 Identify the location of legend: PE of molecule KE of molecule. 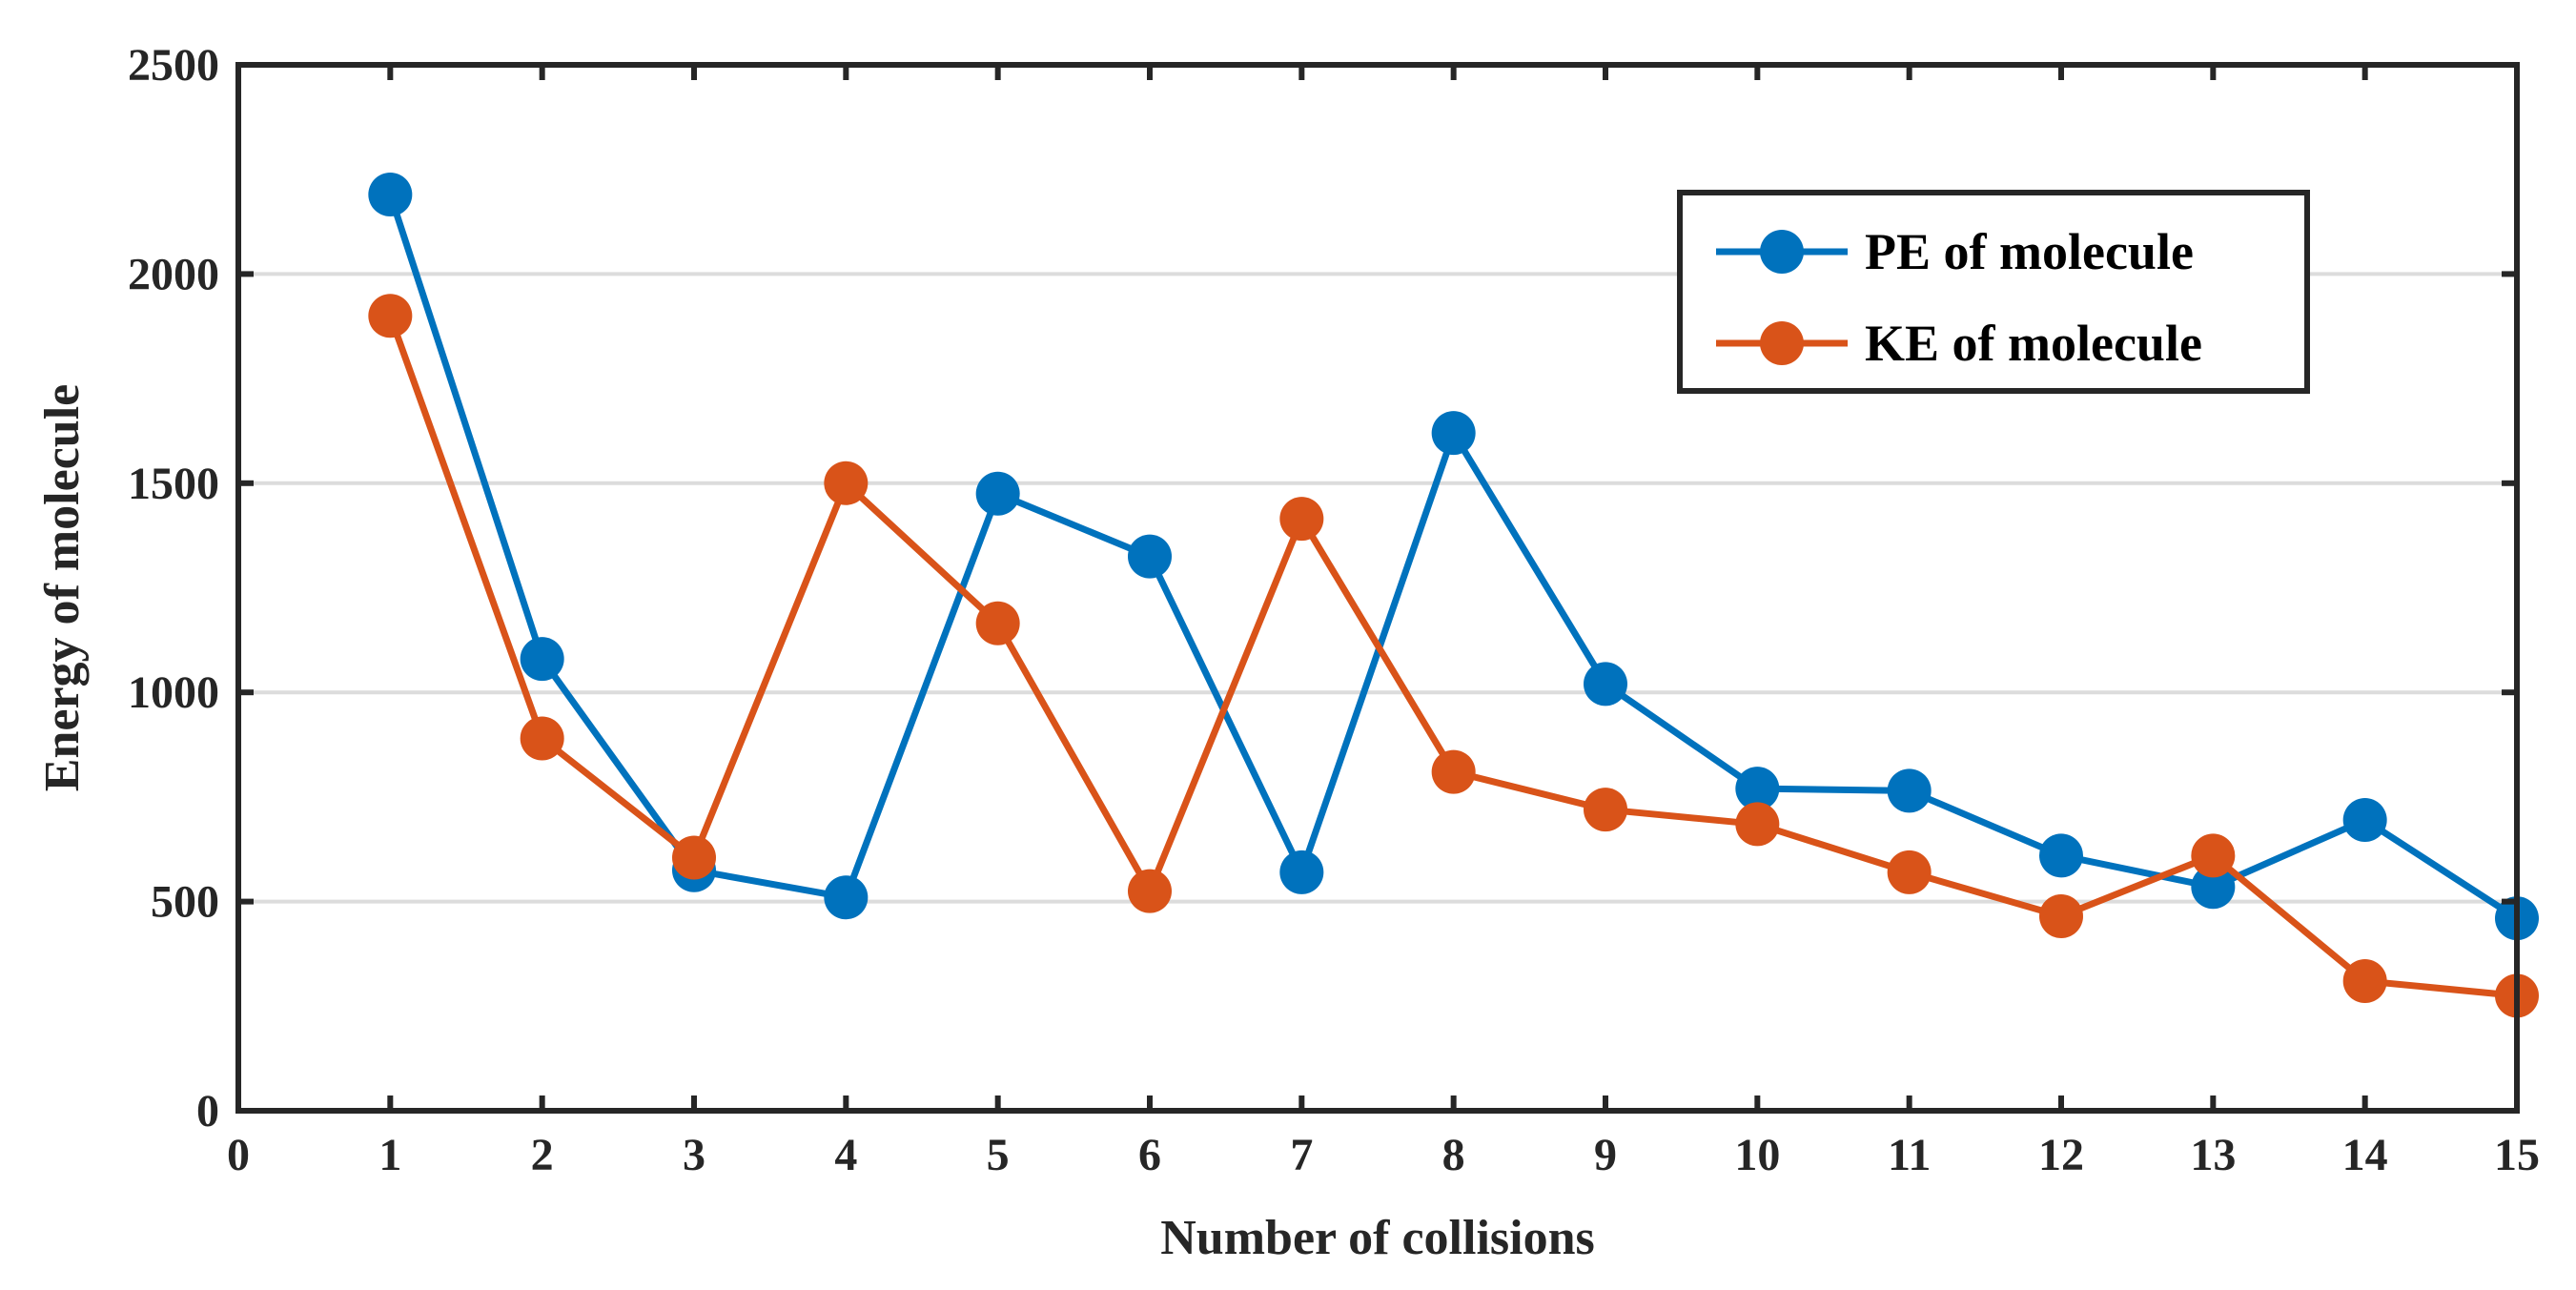
(1994, 292).